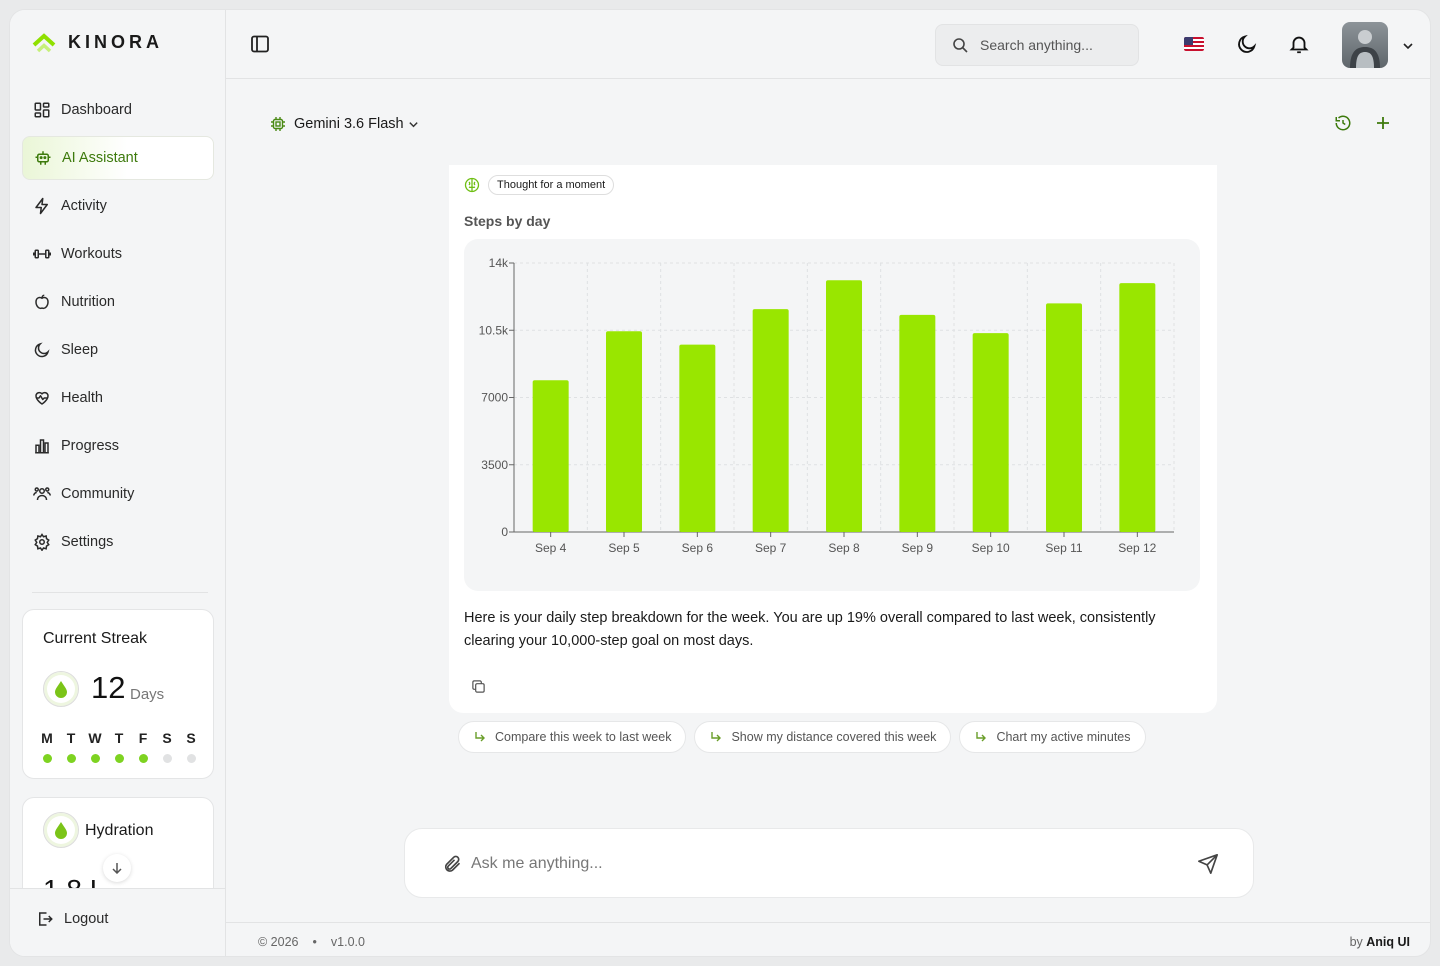 This screenshot has width=1440, height=966. Describe the element at coordinates (167, 758) in the screenshot. I see `streak-dot-incomplete` at that location.